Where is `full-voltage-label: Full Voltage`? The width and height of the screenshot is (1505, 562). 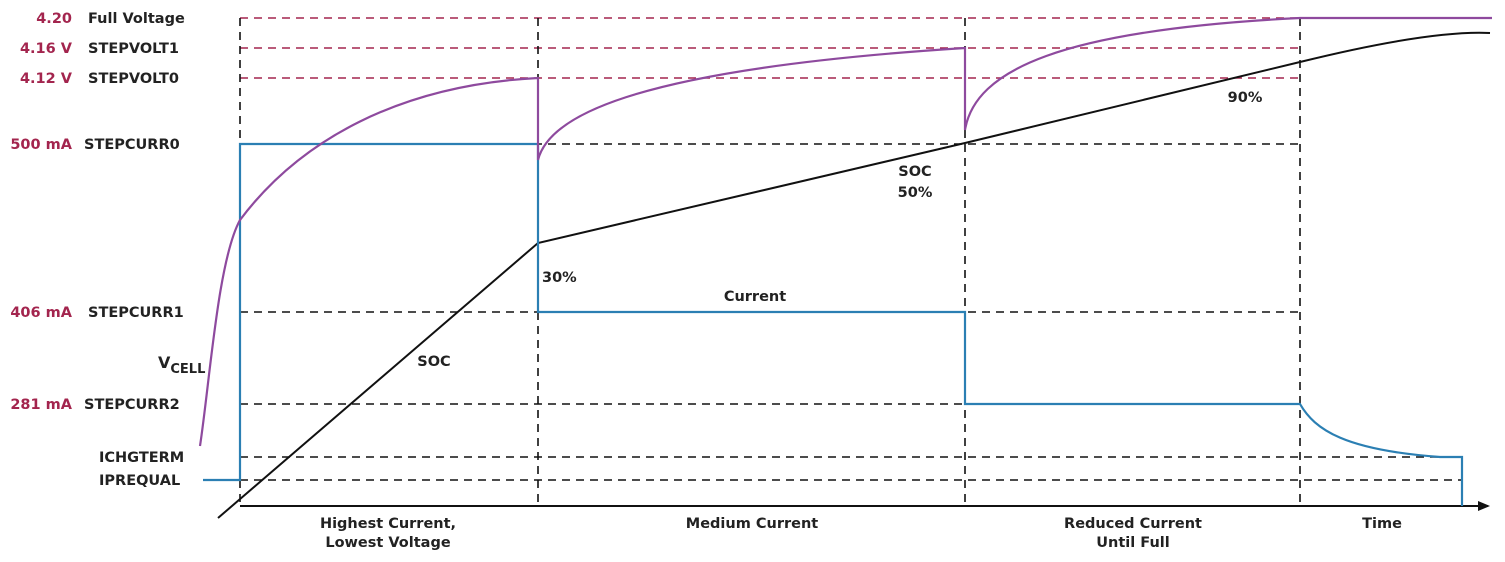
full-voltage-label: Full Voltage is located at coordinates (136, 19).